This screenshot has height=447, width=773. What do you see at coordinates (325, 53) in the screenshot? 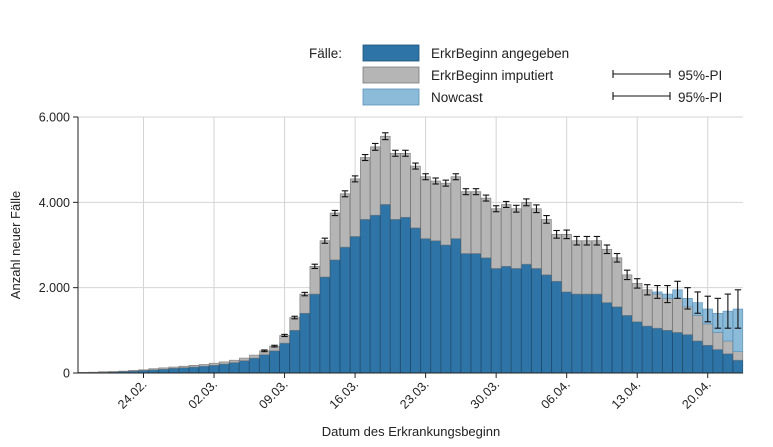
I see `legend-title: Fälle:` at bounding box center [325, 53].